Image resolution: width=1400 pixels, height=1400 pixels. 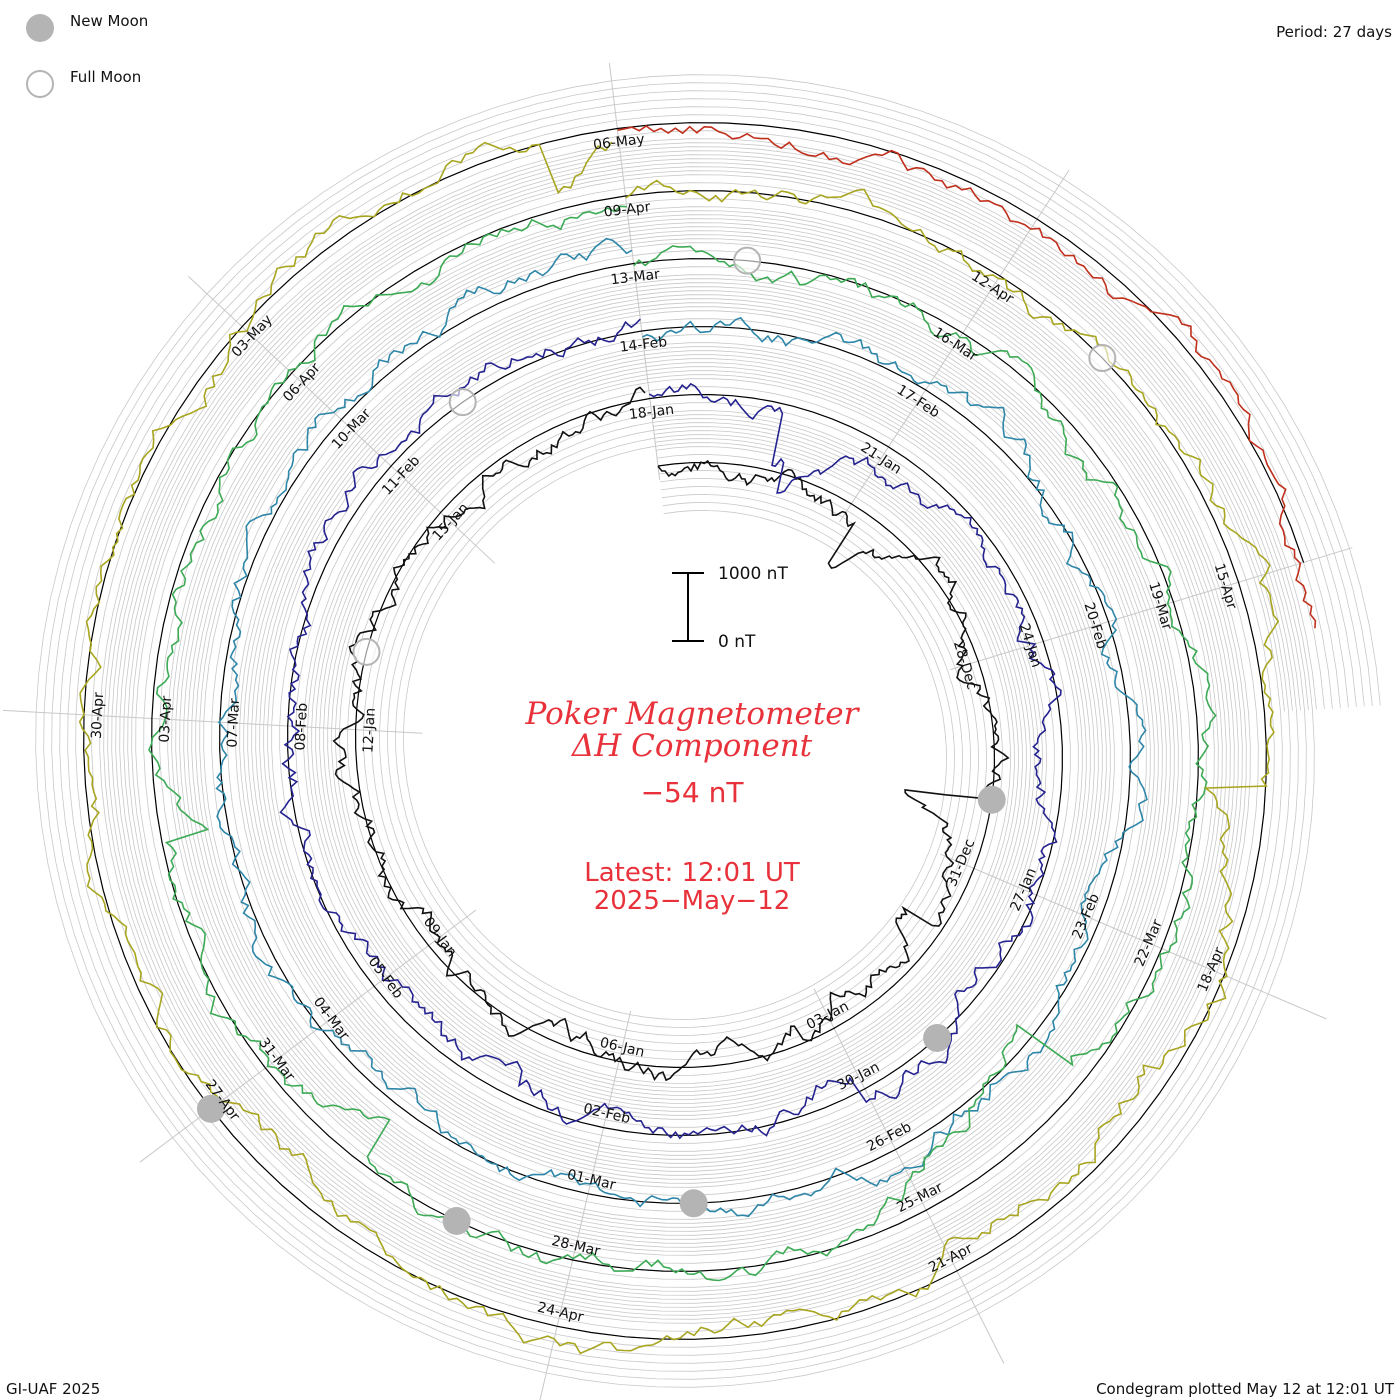 I want to click on date-label: 18-Jan, so click(x=651, y=412).